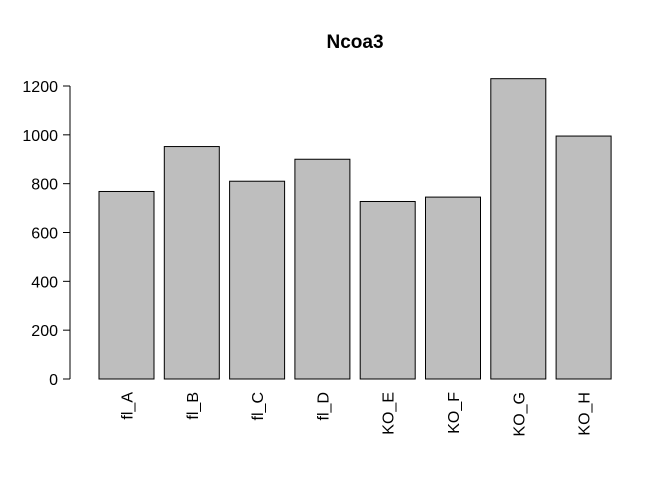  Describe the element at coordinates (519, 414) in the screenshot. I see `x-tick-label-KO_G: KO_G` at that location.